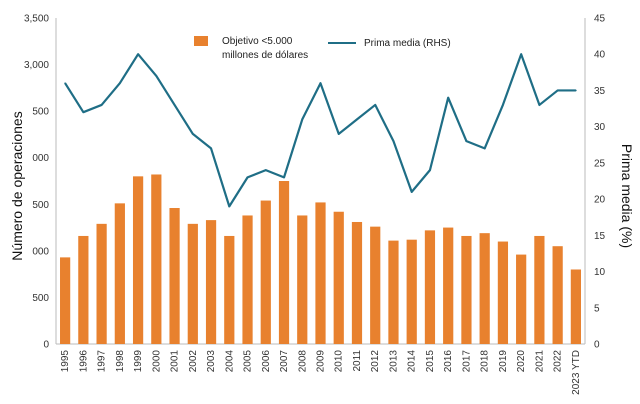 The width and height of the screenshot is (640, 404). Describe the element at coordinates (448, 361) in the screenshot. I see `x-tick-label: 2016` at that location.